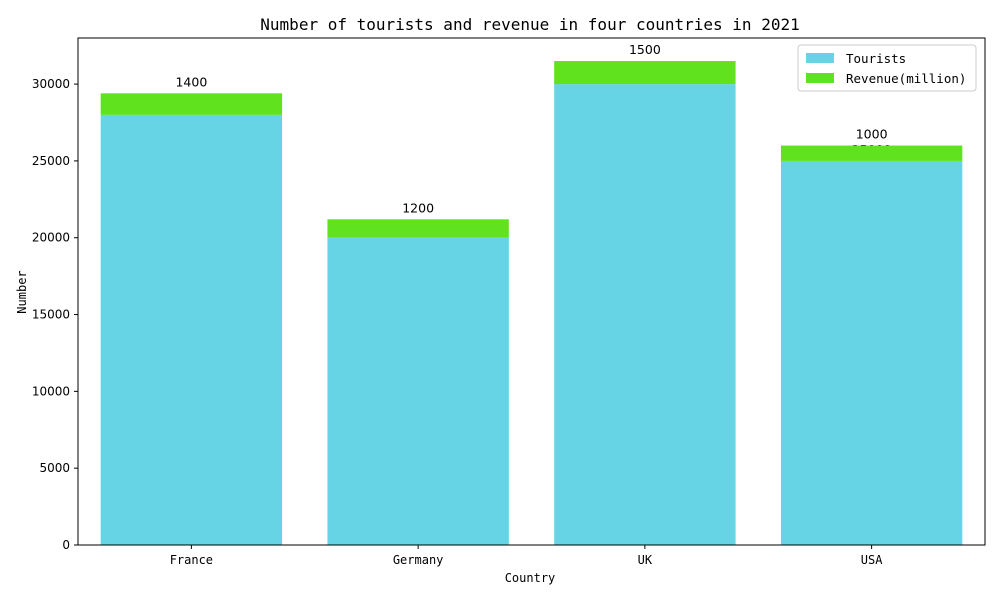 Image resolution: width=1000 pixels, height=600 pixels. What do you see at coordinates (22, 291) in the screenshot?
I see `y-axis-label: Number` at bounding box center [22, 291].